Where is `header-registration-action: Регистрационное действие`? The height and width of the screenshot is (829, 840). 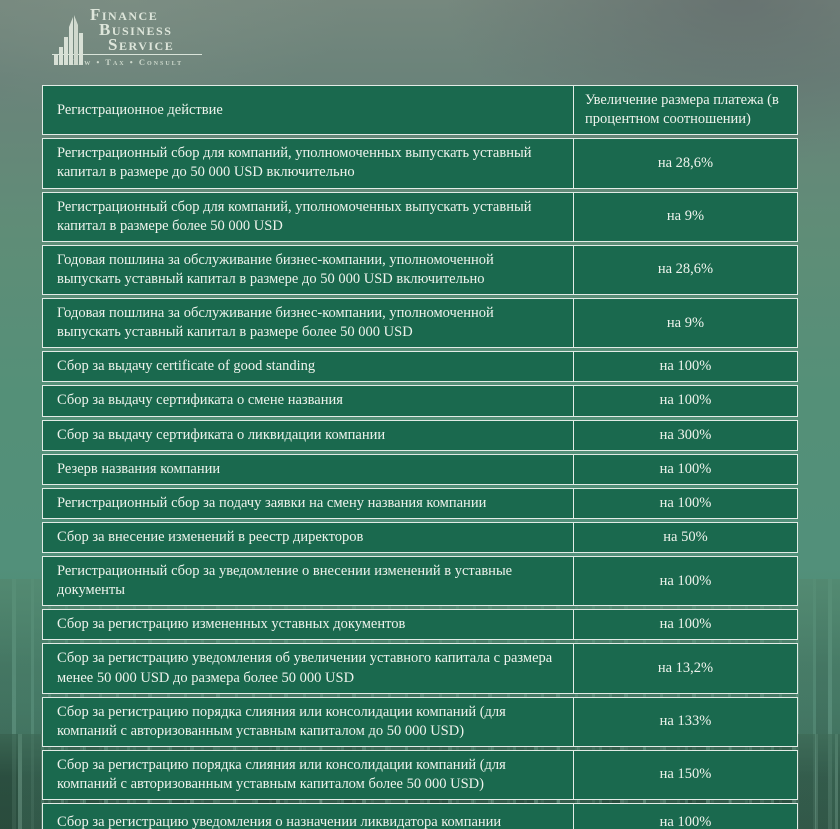 header-registration-action: Регистрационное действие is located at coordinates (307, 110).